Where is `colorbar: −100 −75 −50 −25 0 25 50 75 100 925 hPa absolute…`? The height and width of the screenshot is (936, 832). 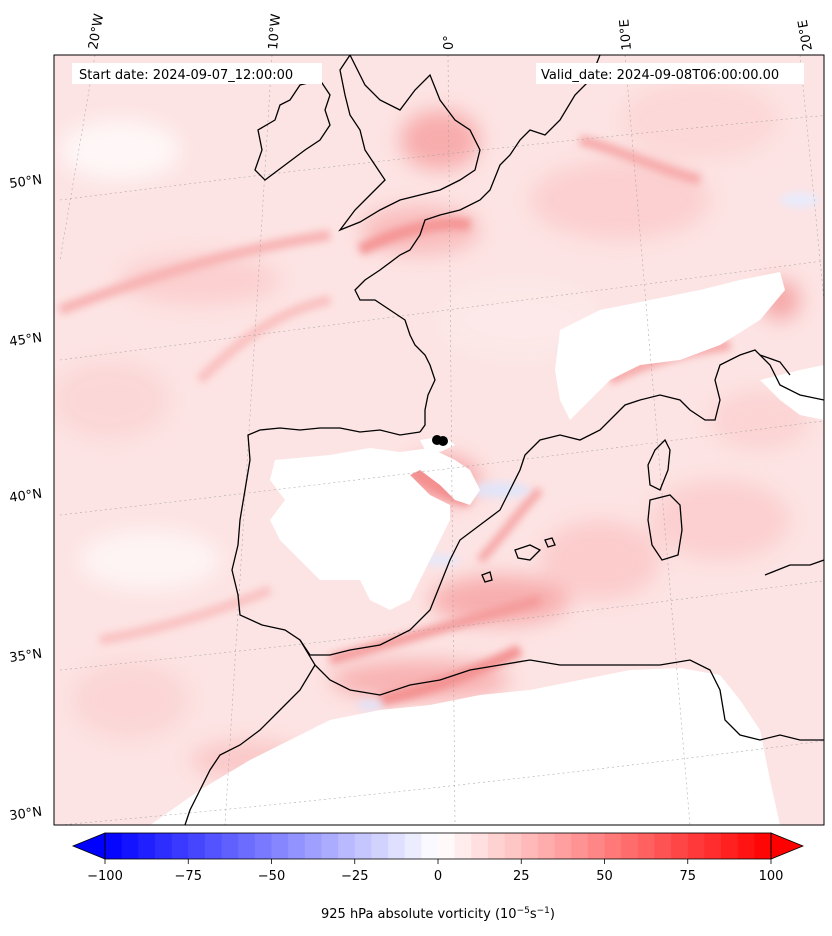
colorbar: −100 −75 −50 −25 0 25 50 75 100 925 hPa absolute… is located at coordinates (438, 877).